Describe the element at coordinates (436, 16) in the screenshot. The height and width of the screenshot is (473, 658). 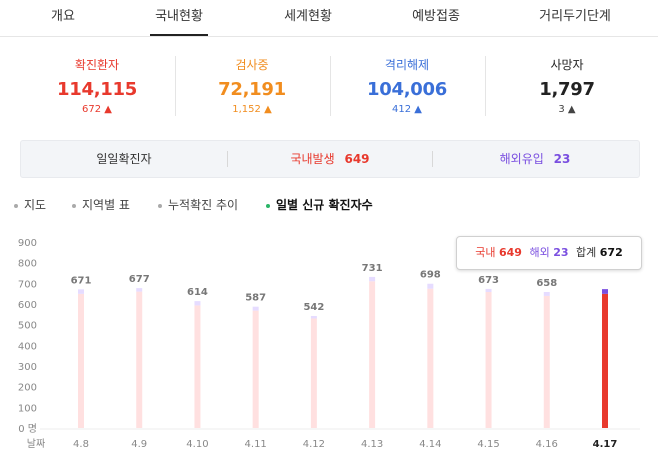
I see `tab-vaccination: 예방접종` at that location.